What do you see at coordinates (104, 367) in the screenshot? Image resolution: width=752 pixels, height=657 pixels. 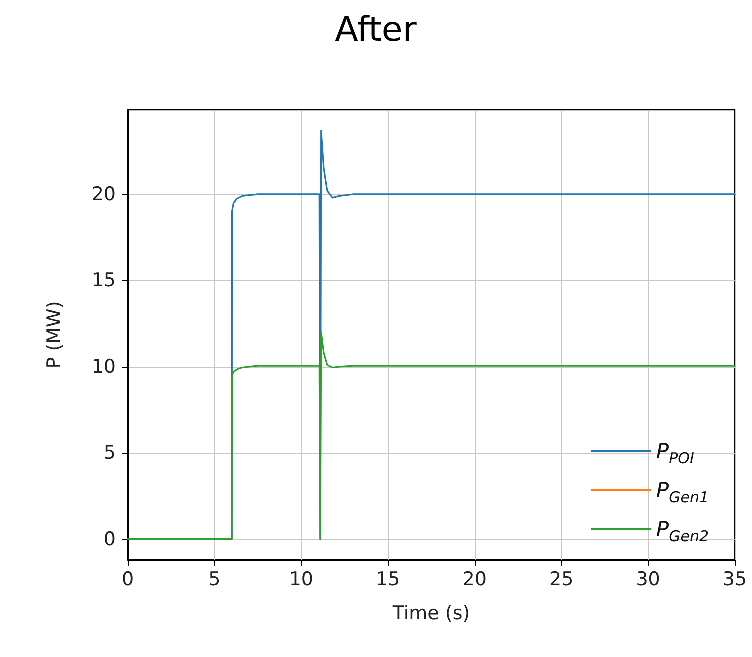 I see `y-tick-label: 10` at bounding box center [104, 367].